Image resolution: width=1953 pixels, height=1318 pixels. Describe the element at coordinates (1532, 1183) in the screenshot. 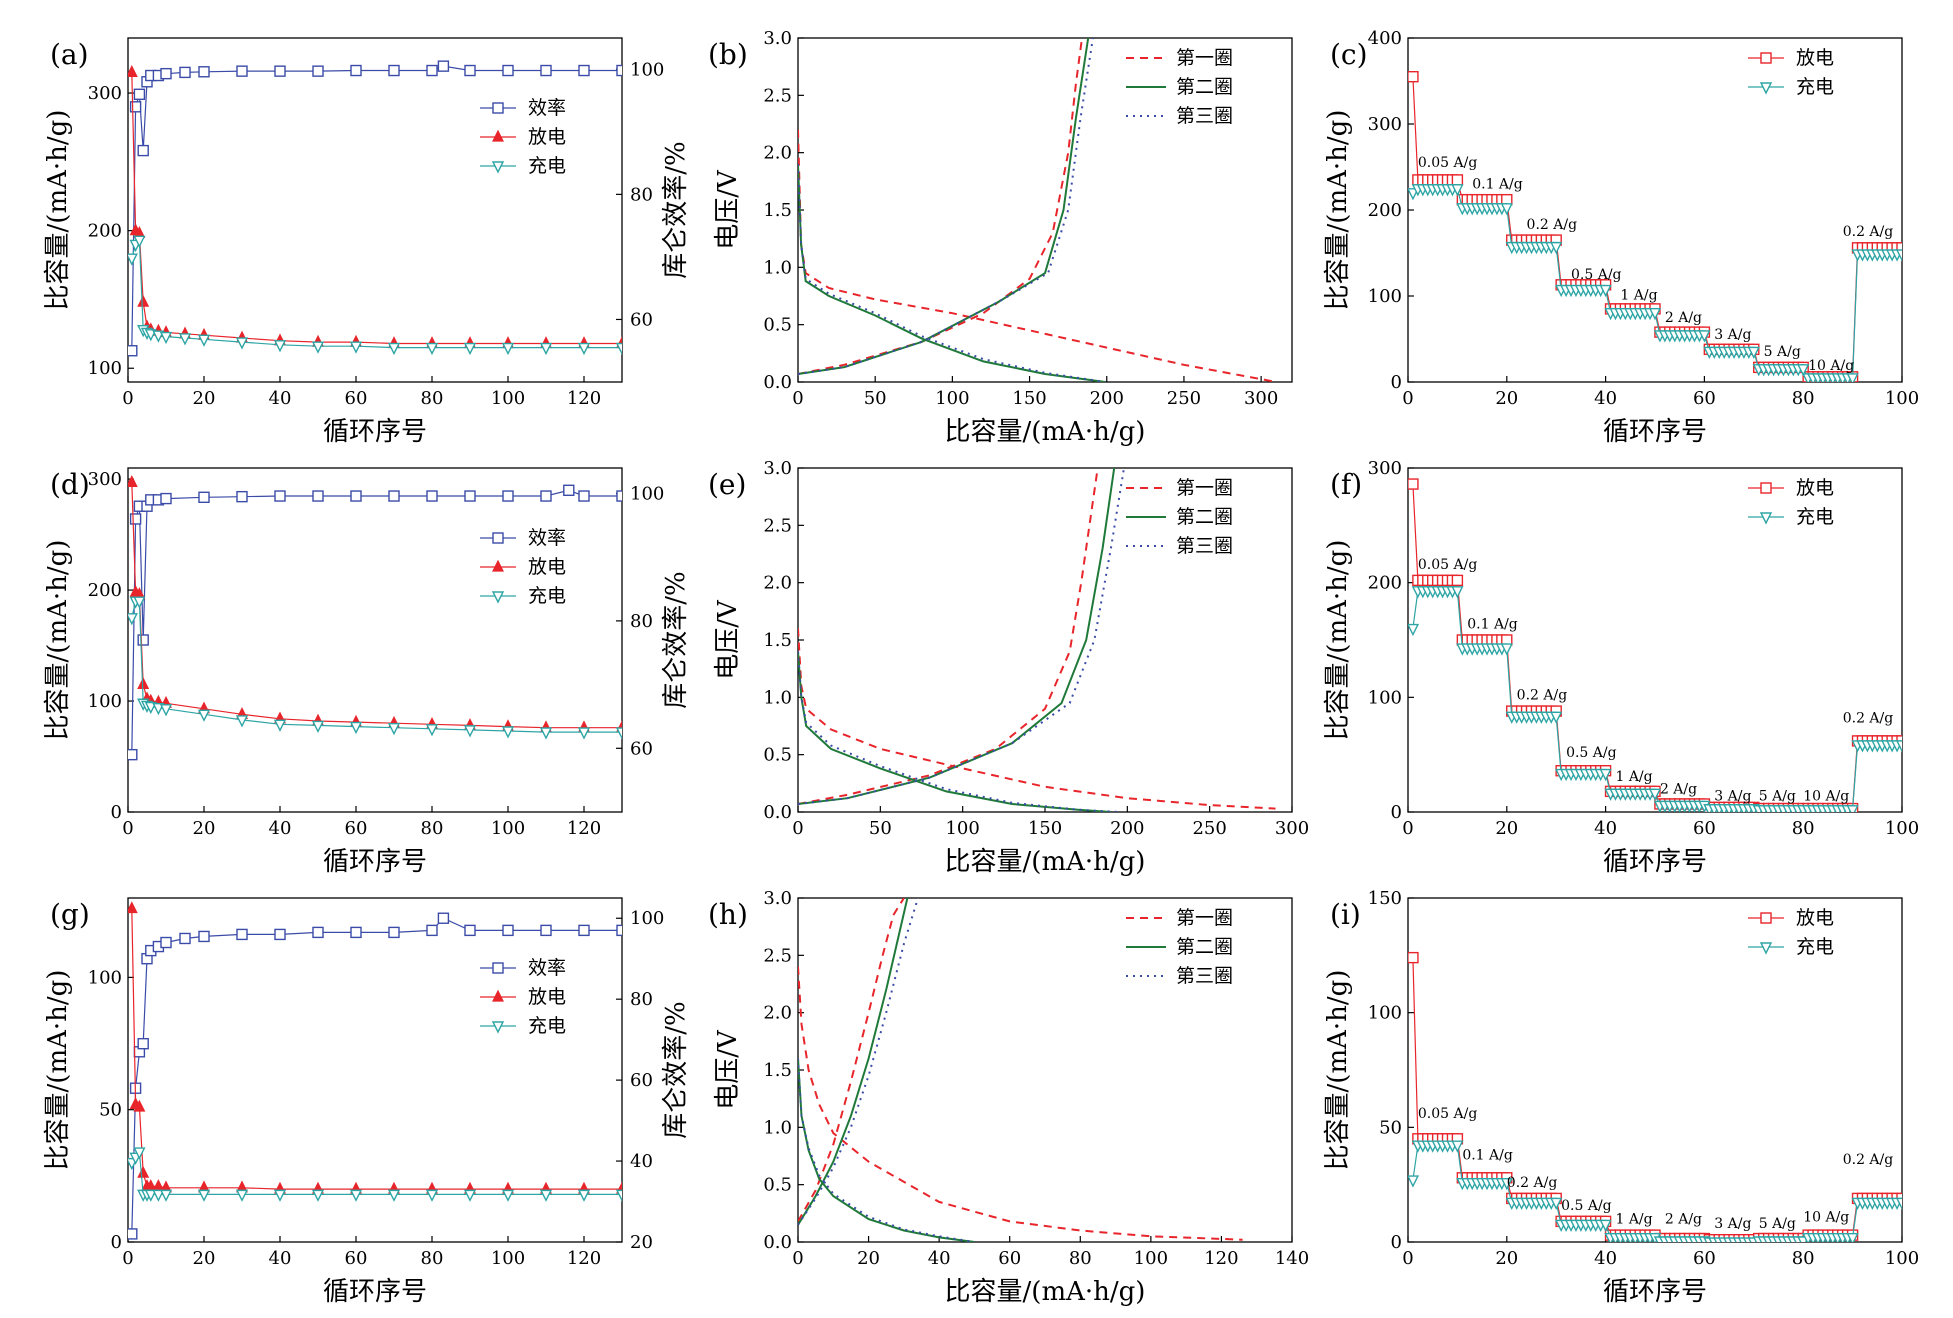

I see `rate-annotation: 0.2 A/g` at that location.